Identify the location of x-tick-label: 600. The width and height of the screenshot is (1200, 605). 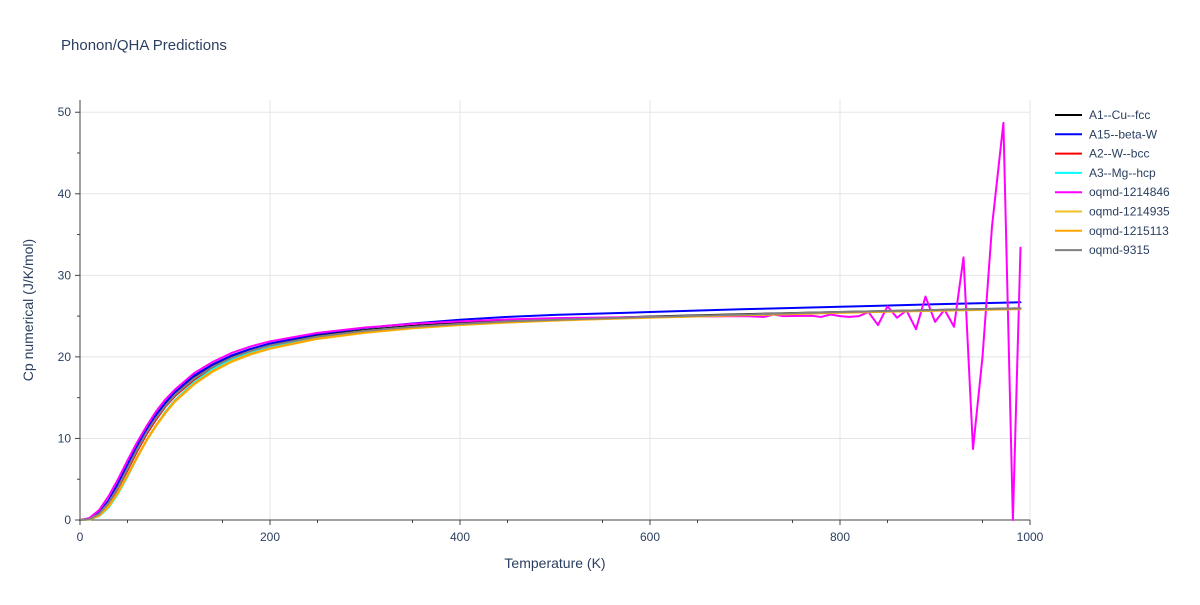
(650, 537).